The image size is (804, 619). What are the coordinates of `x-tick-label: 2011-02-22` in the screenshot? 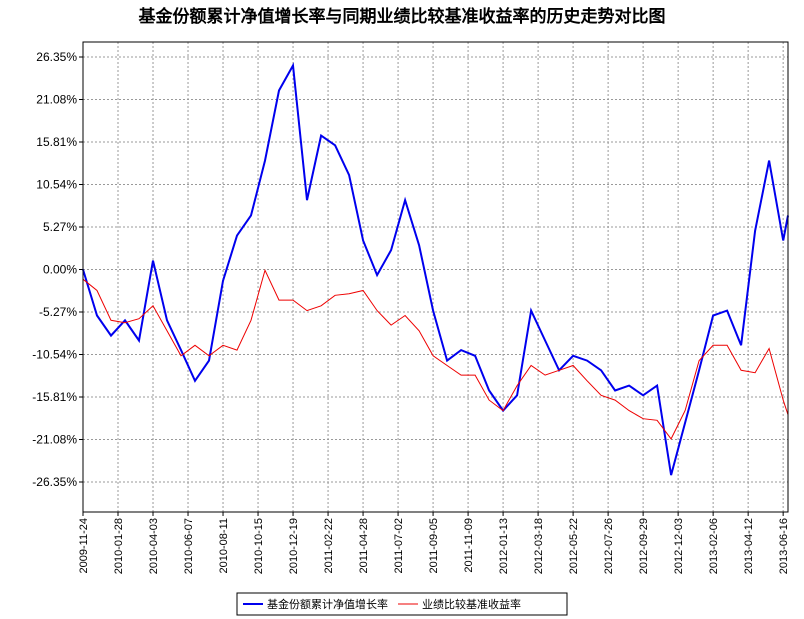 It's located at (329, 545).